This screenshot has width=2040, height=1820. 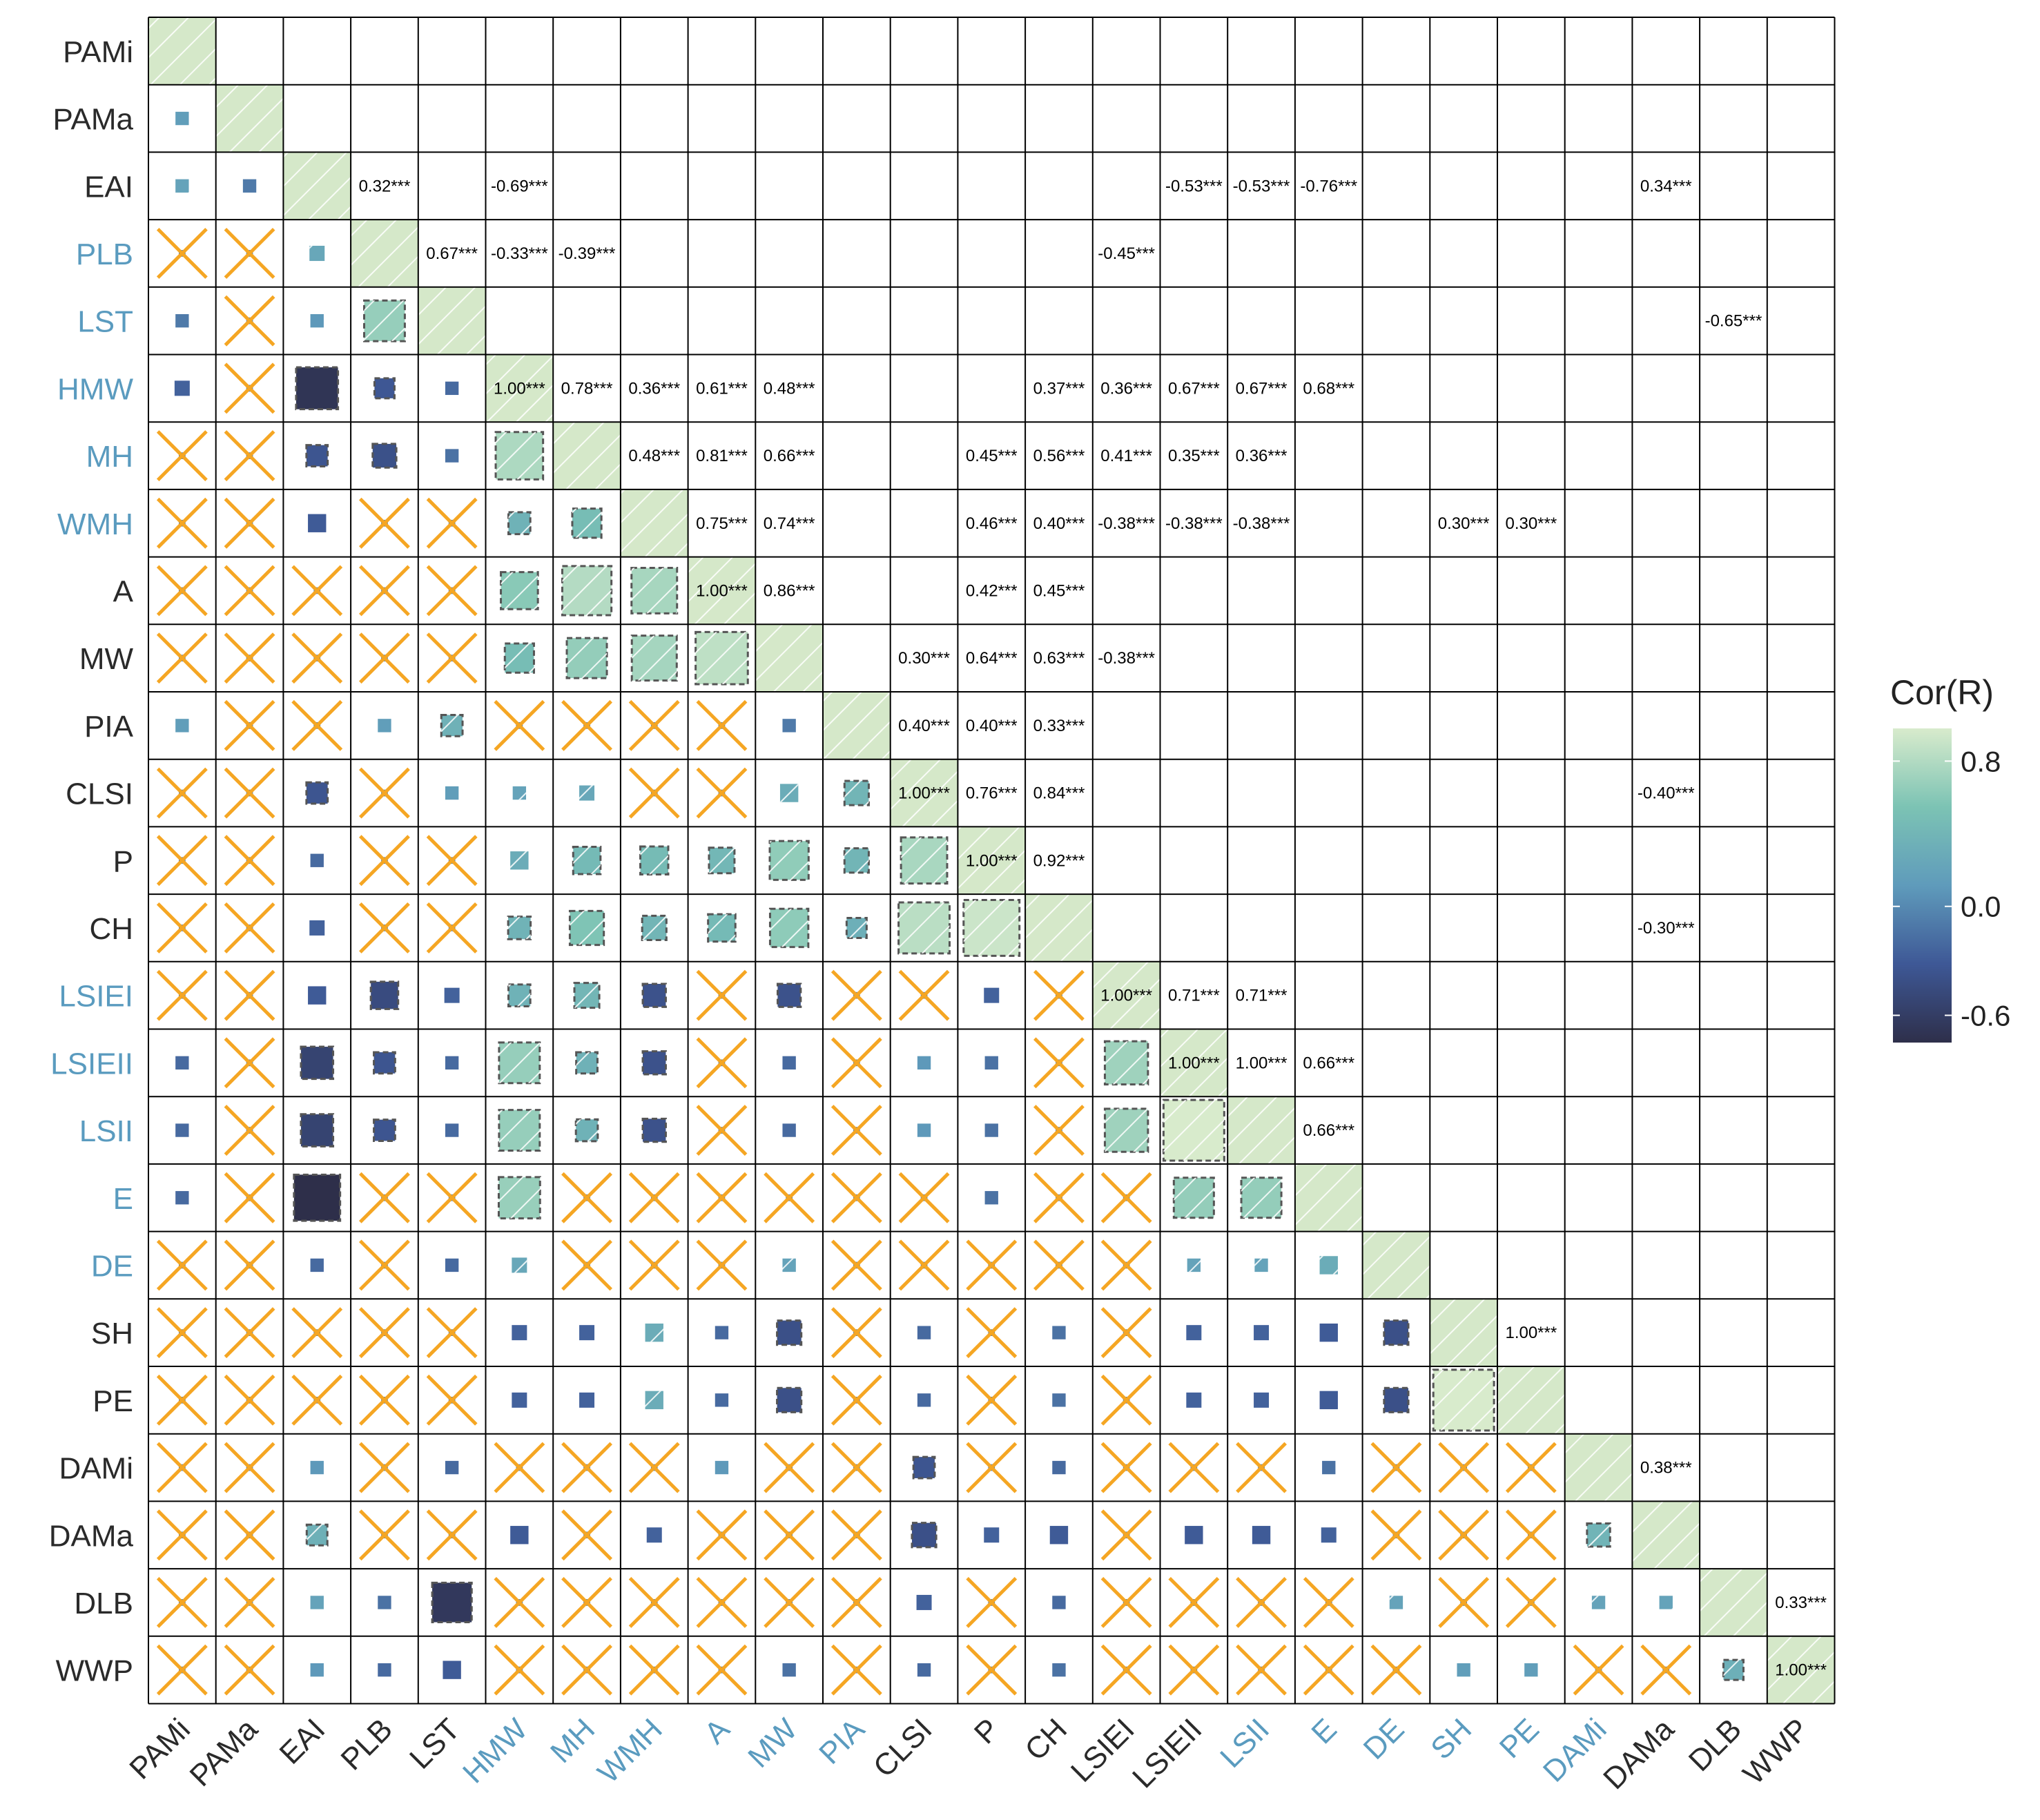 I want to click on corr-value-label: 0.40***, so click(x=1059, y=523).